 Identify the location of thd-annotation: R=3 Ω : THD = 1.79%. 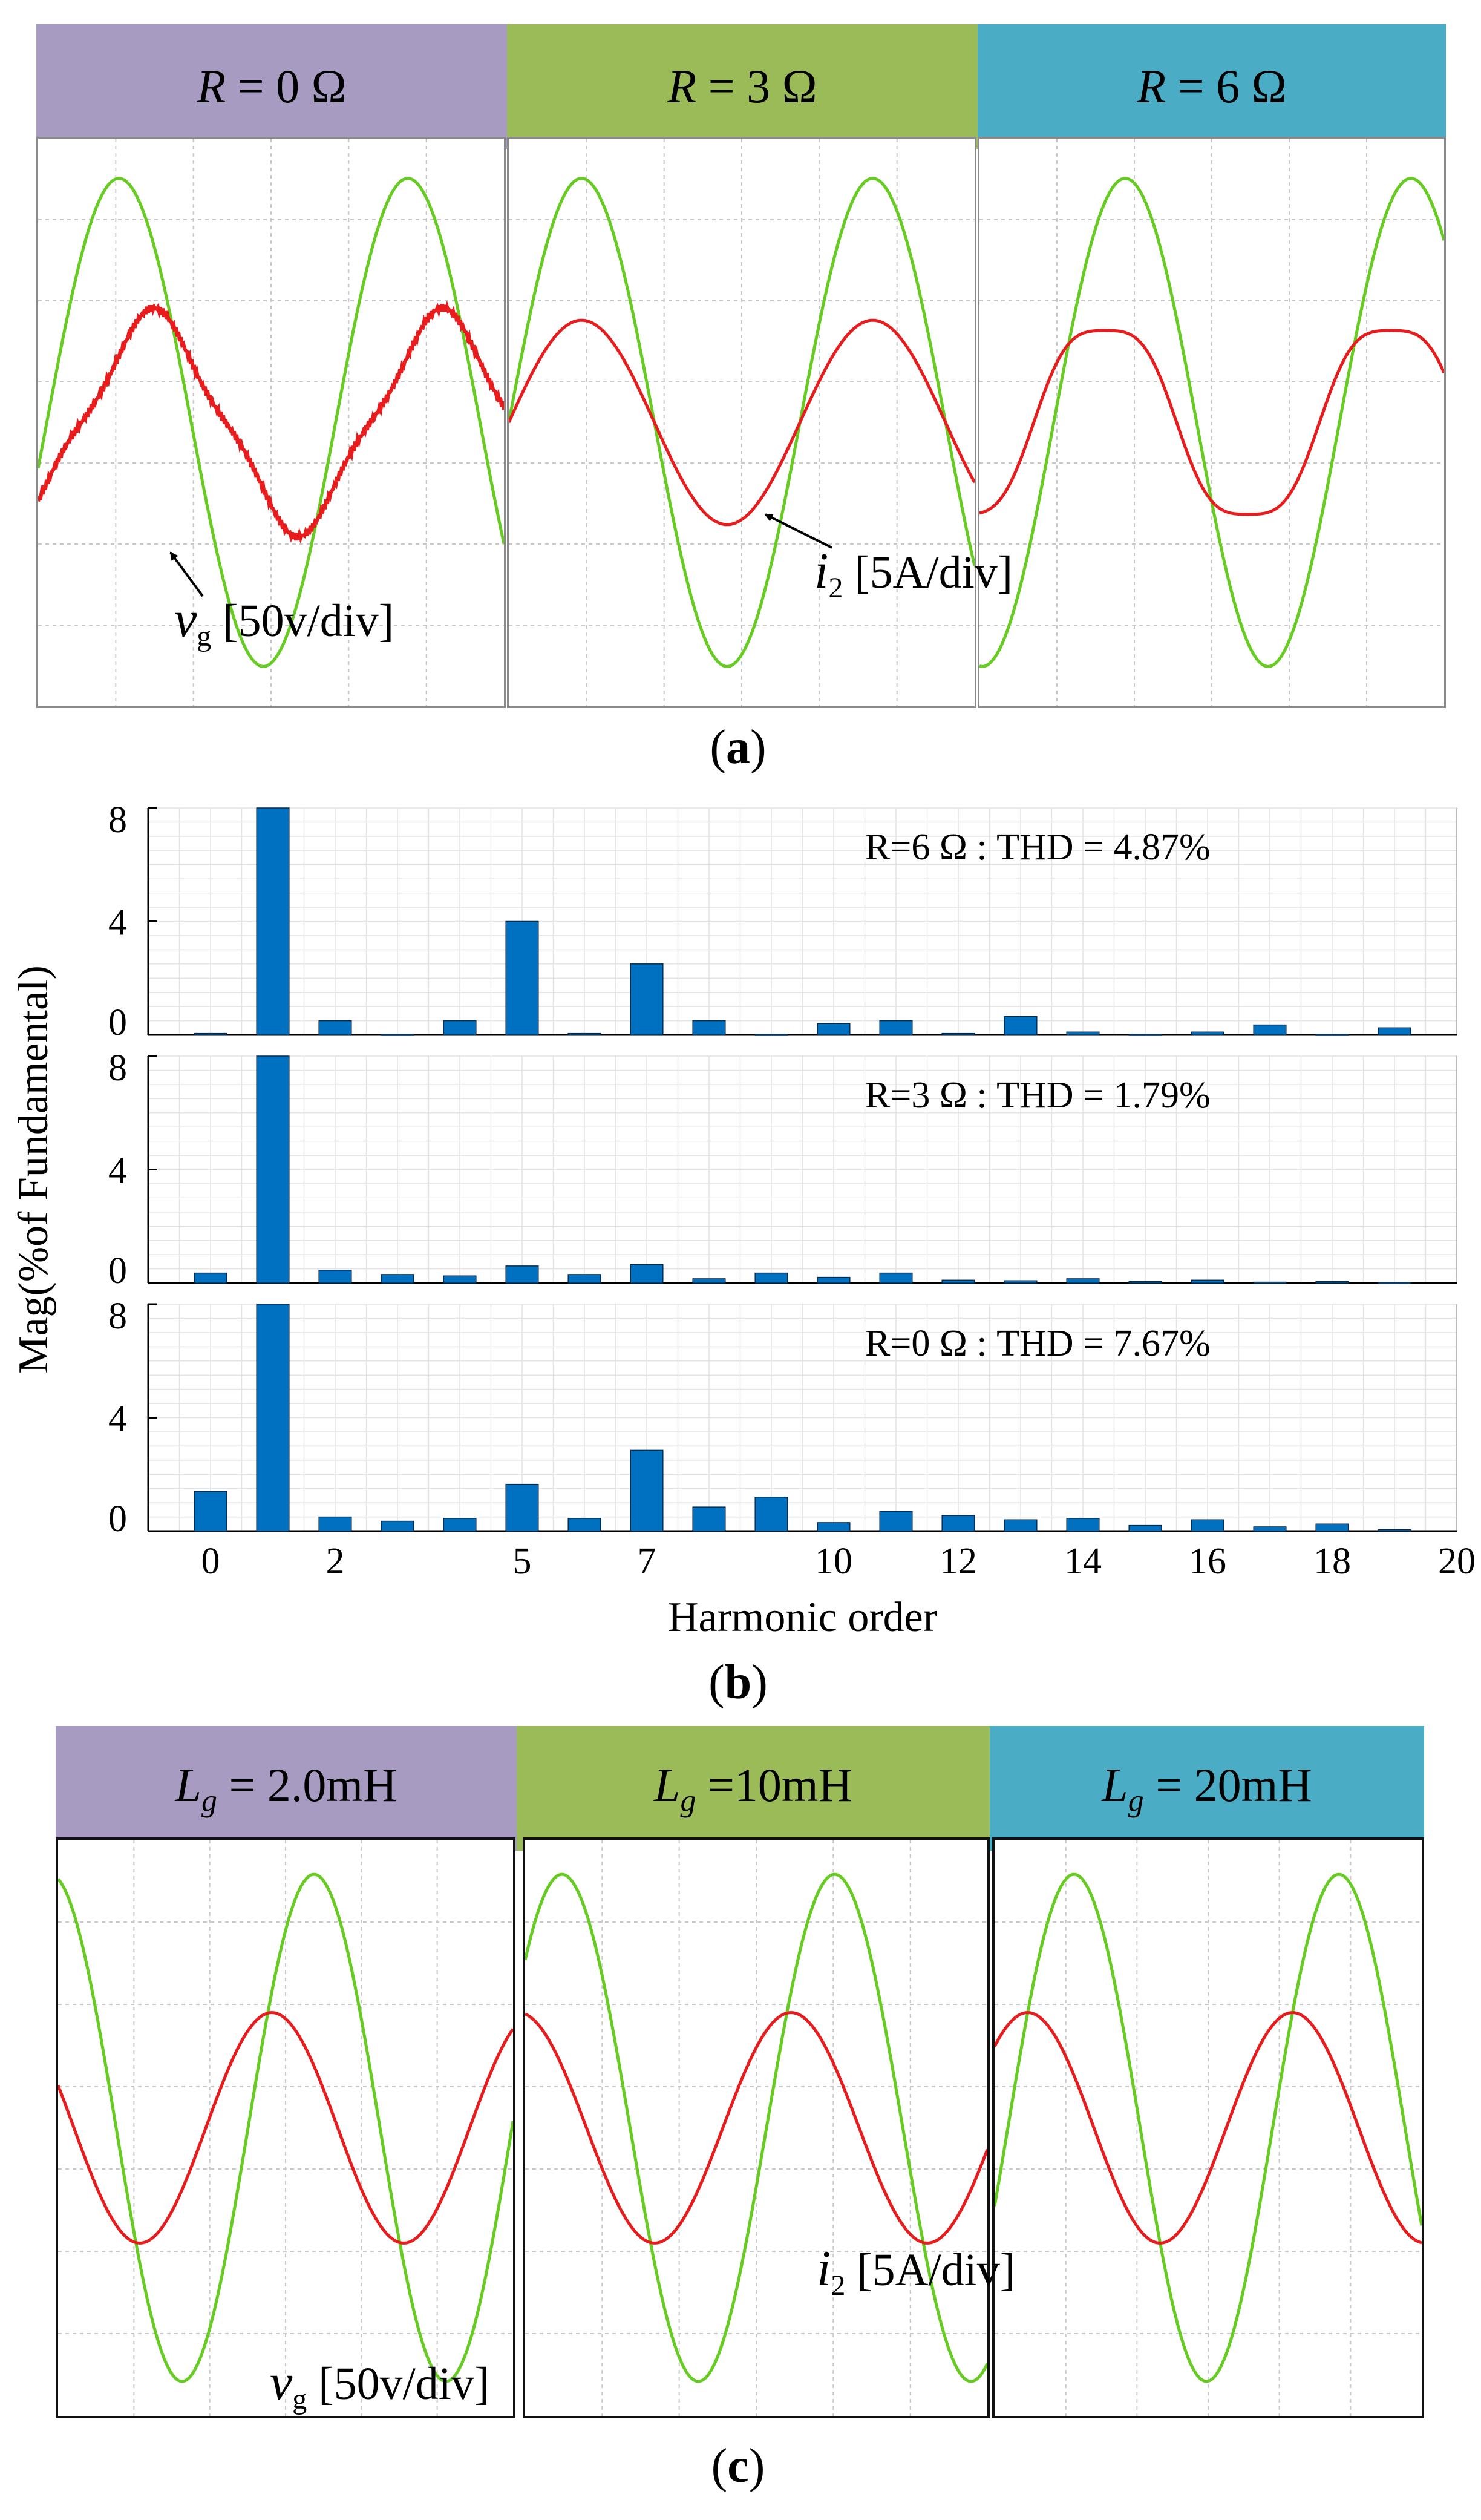
(1038, 1095).